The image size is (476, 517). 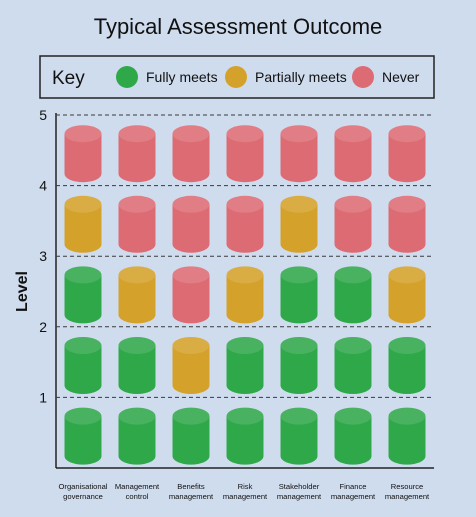 I want to click on legend-label-fully: Fully meets, so click(x=182, y=77).